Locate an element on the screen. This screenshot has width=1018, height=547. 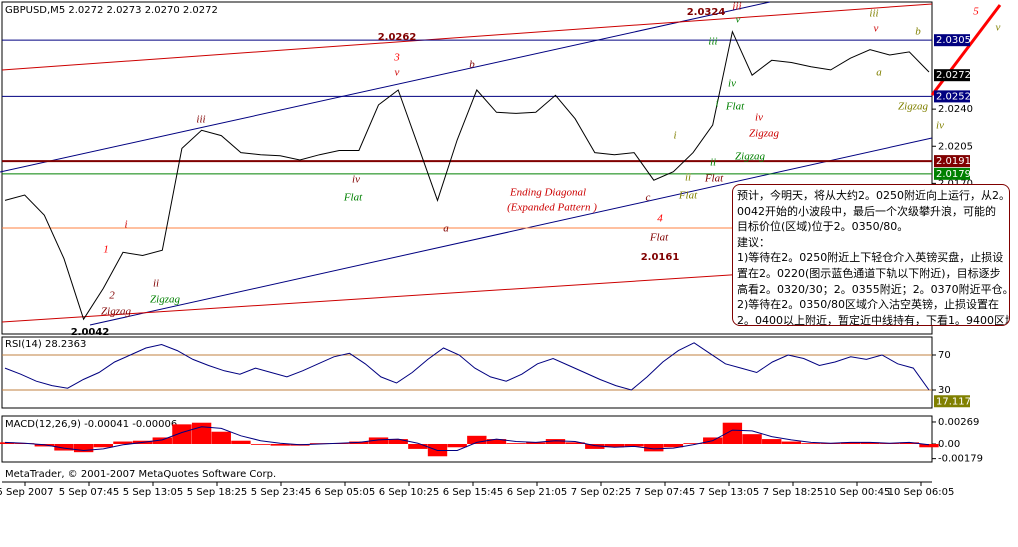
rsi-panel is located at coordinates (467, 372).